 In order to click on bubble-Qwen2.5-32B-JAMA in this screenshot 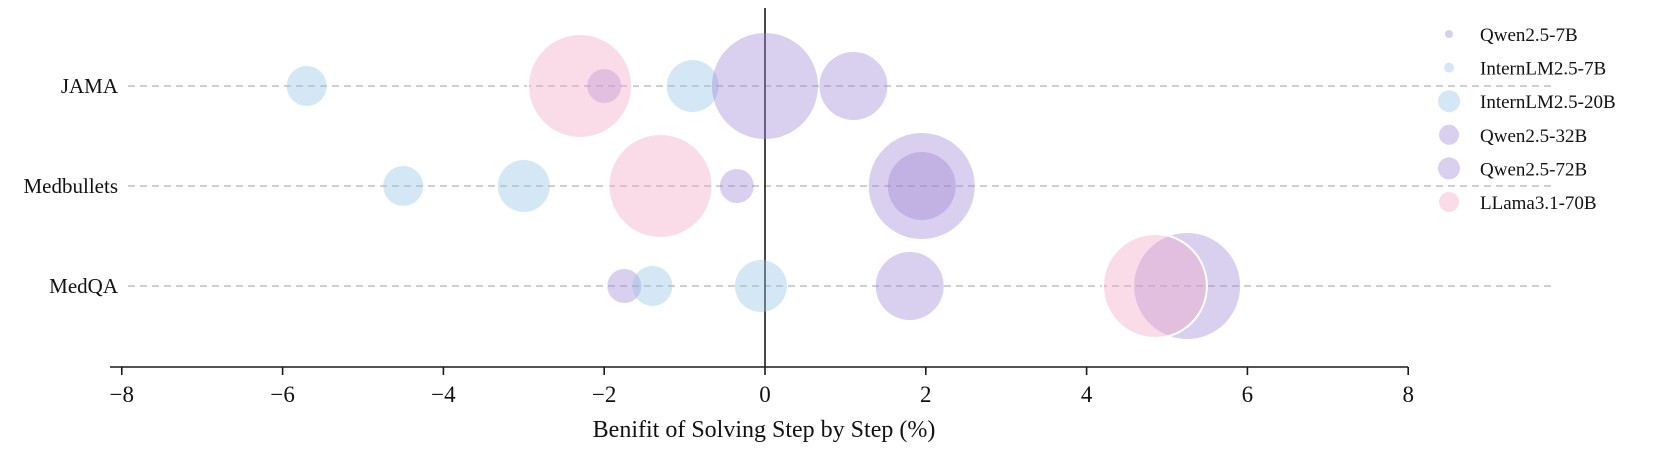, I will do `click(853, 86)`.